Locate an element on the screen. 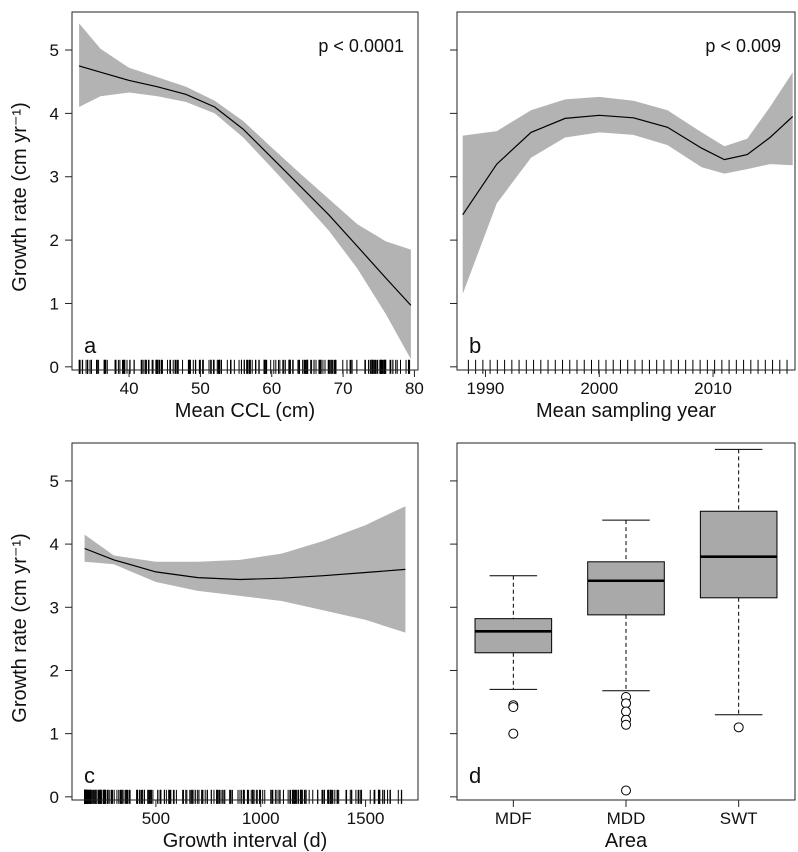 The width and height of the screenshot is (798, 852). x-tick-label: 2010 is located at coordinates (713, 388).